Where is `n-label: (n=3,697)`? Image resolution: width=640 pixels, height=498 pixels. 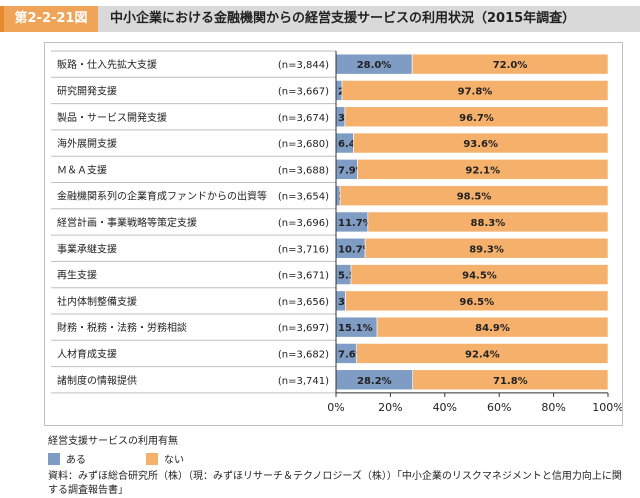 n-label: (n=3,697) is located at coordinates (303, 328).